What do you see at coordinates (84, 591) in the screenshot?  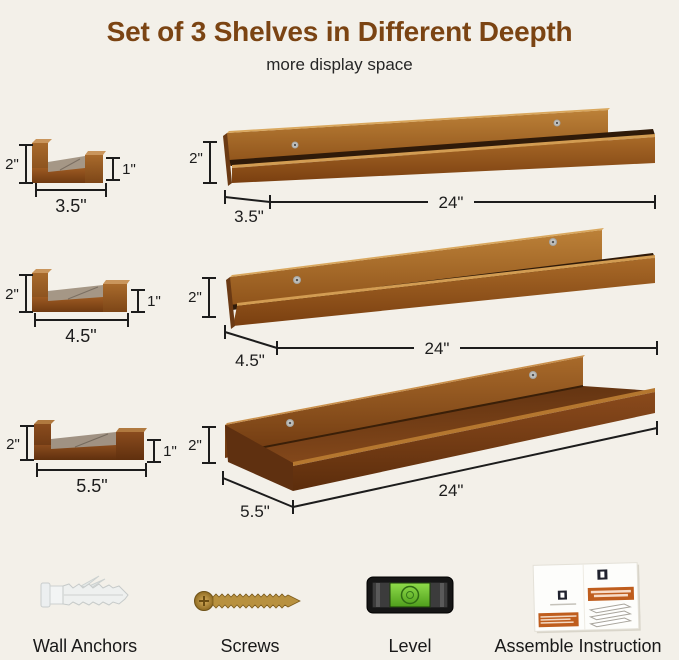 I see `wall-anchor-icon` at bounding box center [84, 591].